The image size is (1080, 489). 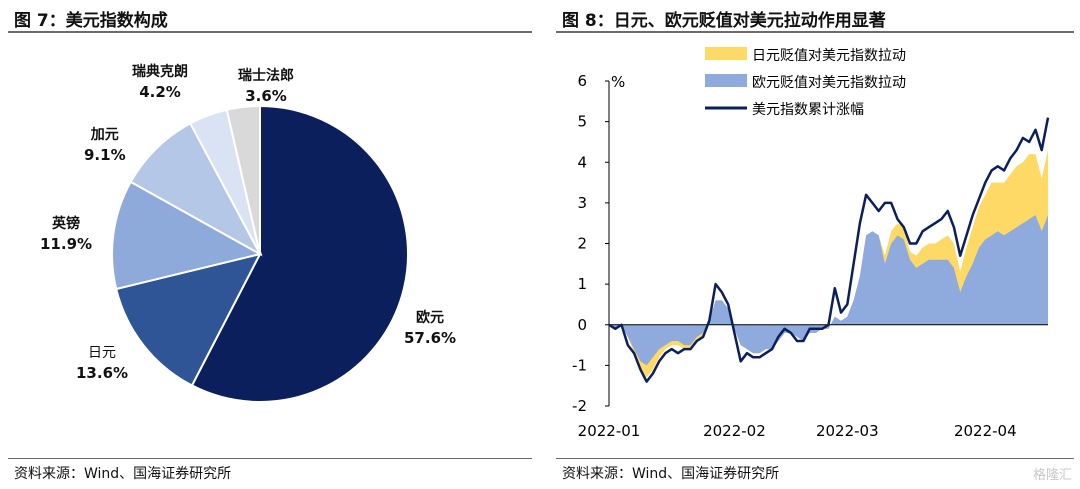 What do you see at coordinates (808, 110) in the screenshot?
I see `legend-label: 美元指数累计涨幅` at bounding box center [808, 110].